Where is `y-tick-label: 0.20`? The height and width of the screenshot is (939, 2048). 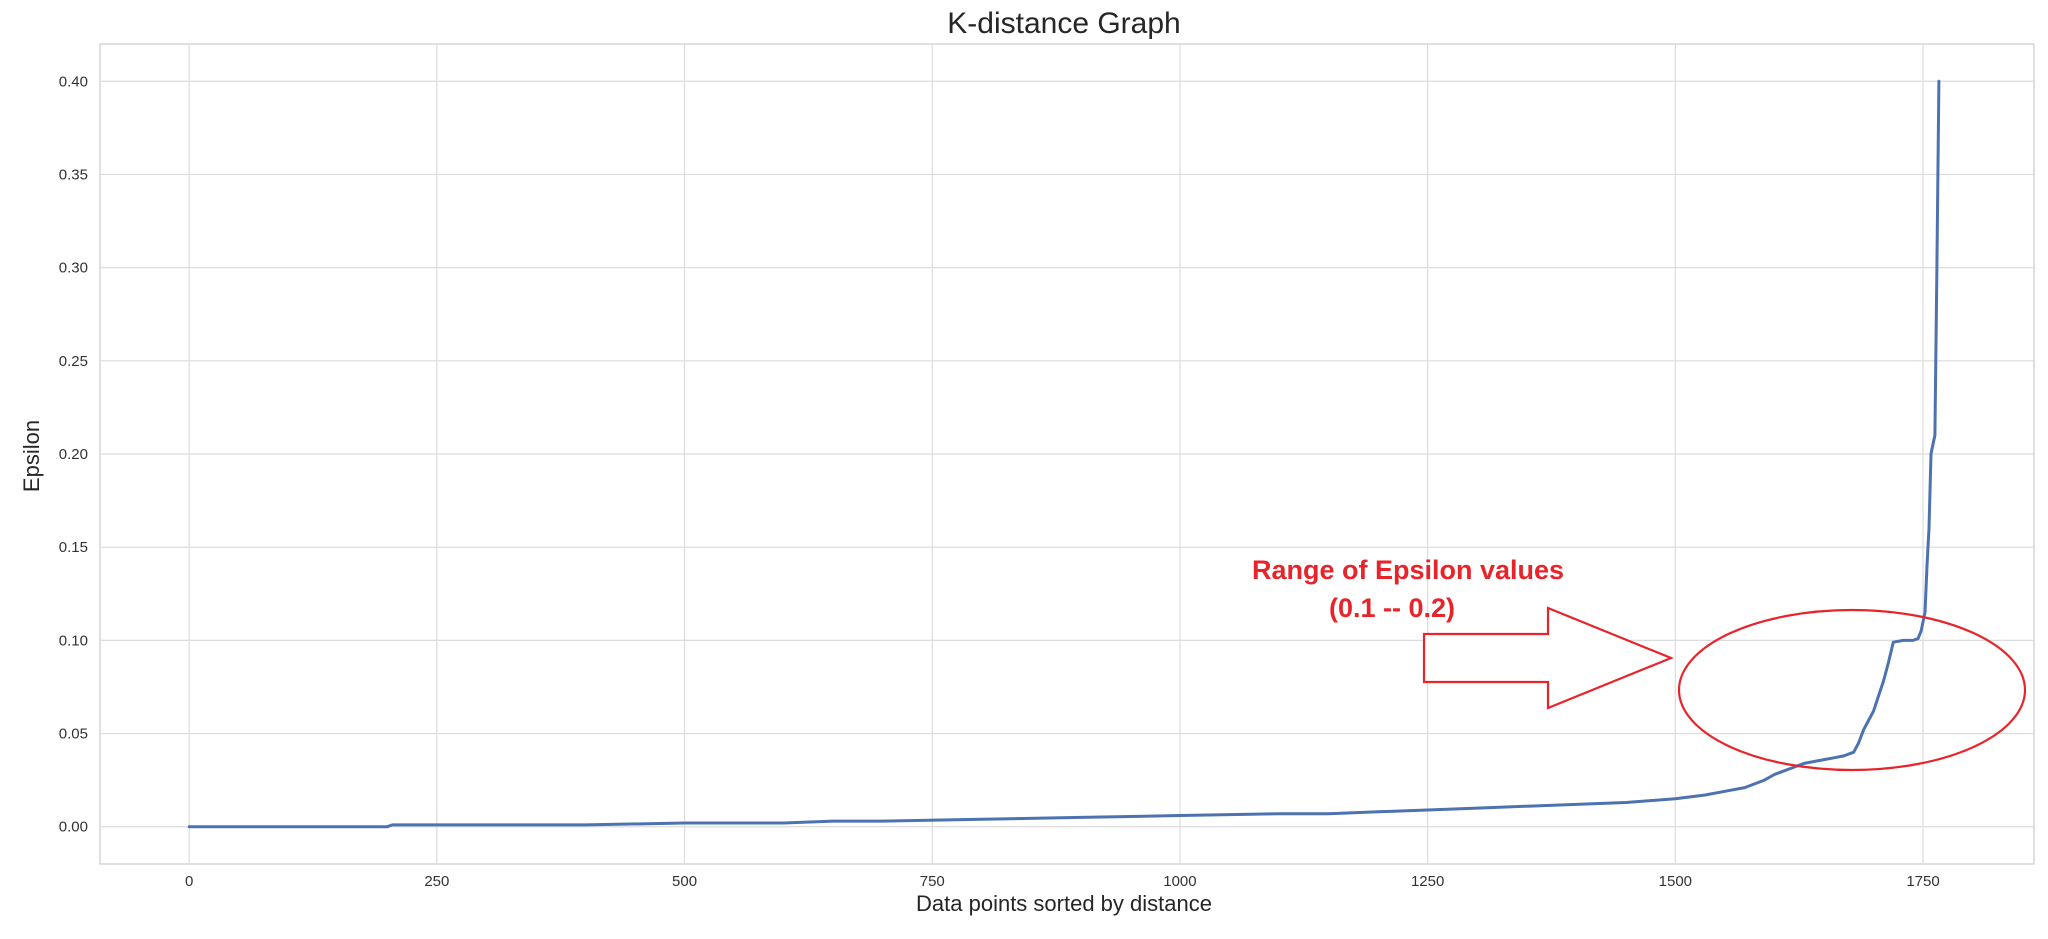 y-tick-label: 0.20 is located at coordinates (73, 454).